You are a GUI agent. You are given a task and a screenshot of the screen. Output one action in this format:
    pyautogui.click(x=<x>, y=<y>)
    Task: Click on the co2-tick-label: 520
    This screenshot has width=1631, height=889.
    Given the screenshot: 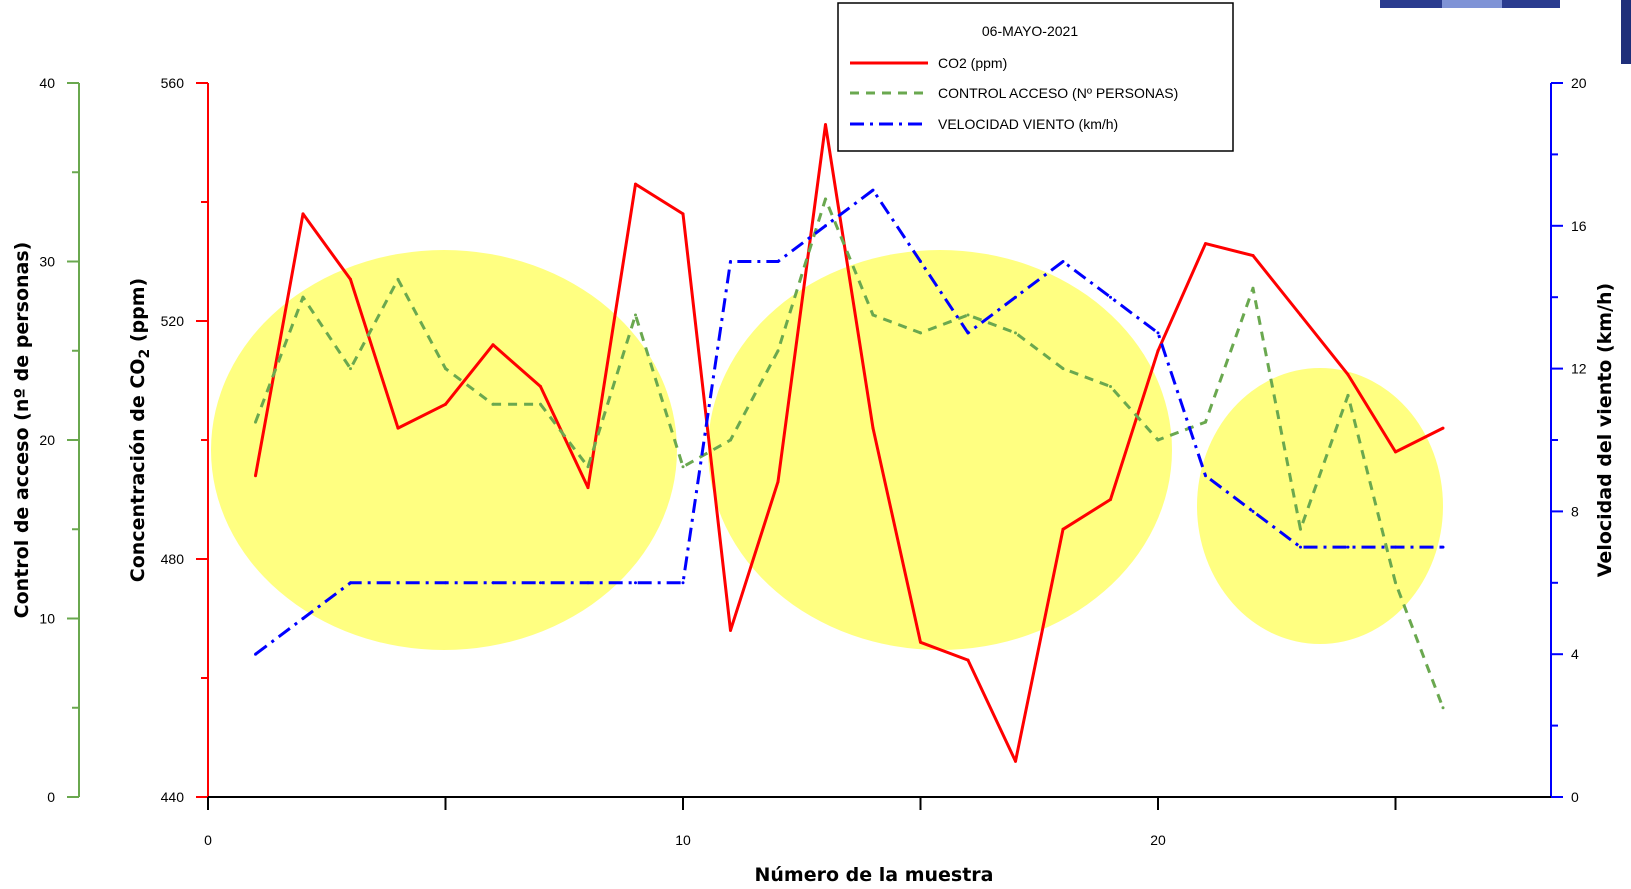 What is the action you would take?
    pyautogui.click(x=173, y=321)
    